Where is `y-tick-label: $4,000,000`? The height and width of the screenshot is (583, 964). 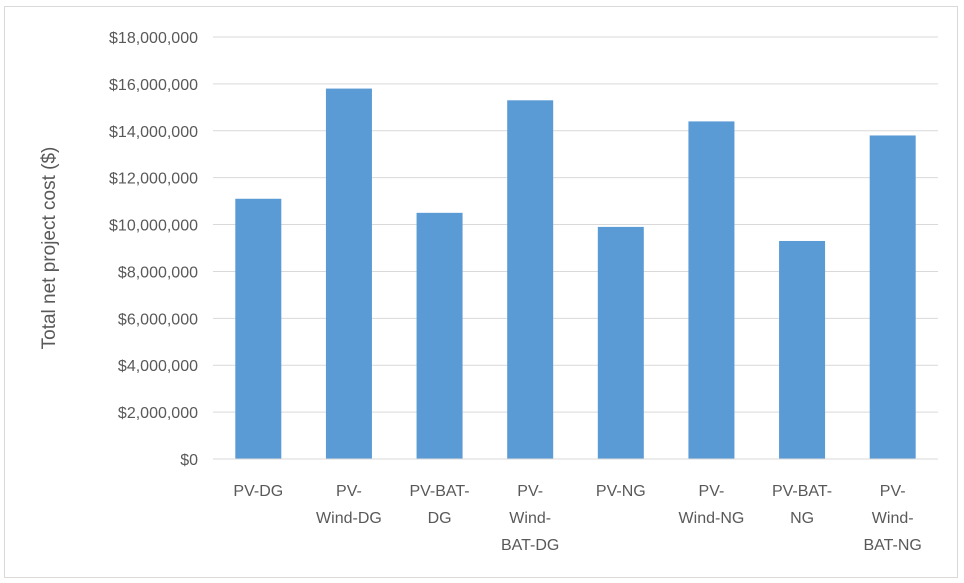
y-tick-label: $4,000,000 is located at coordinates (158, 366).